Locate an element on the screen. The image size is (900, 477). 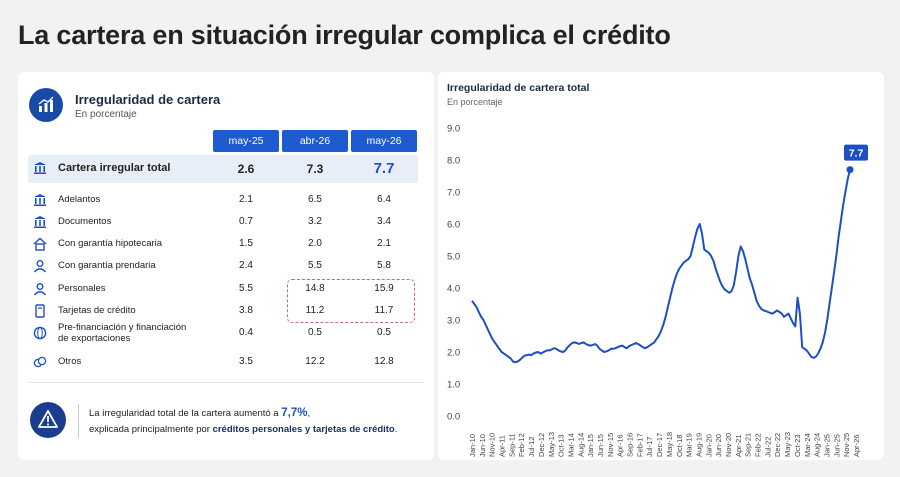
y-tick-label: 0.0 is located at coordinates (453, 417).